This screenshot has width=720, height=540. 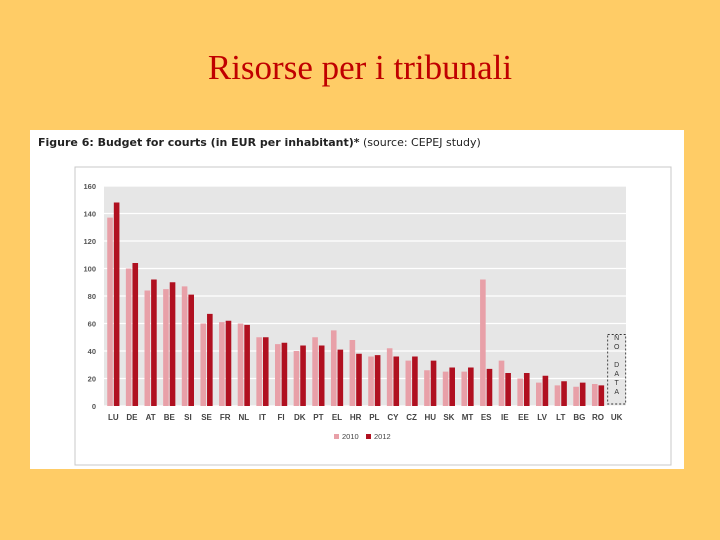 What do you see at coordinates (318, 417) in the screenshot?
I see `x-tick-label: PT` at bounding box center [318, 417].